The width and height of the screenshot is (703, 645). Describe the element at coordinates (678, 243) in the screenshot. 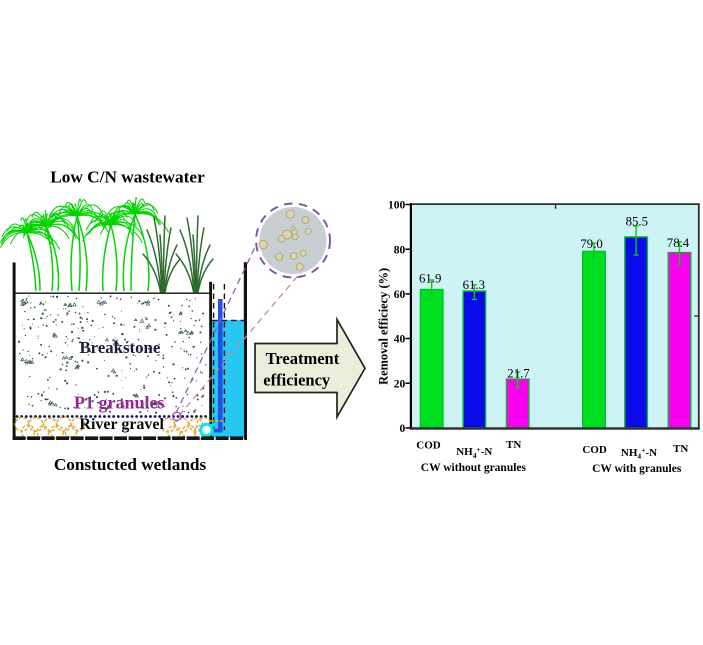

I see `svg-text: 78.4` at that location.